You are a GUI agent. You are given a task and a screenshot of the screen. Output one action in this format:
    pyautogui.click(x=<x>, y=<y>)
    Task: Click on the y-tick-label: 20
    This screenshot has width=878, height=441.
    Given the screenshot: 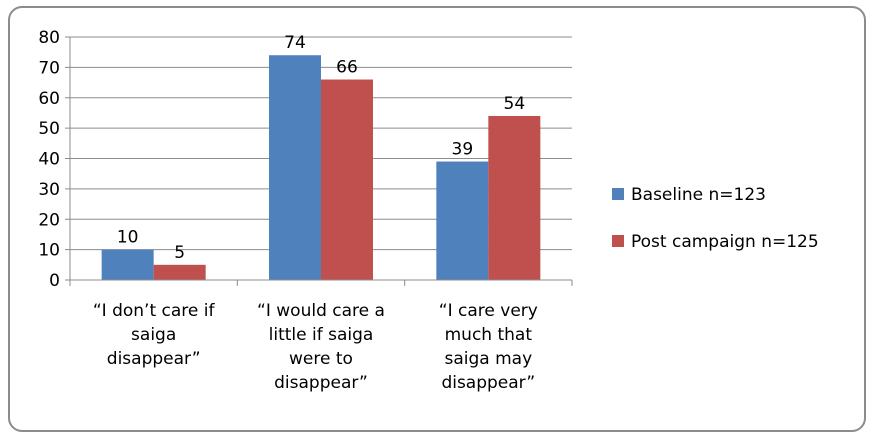 What is the action you would take?
    pyautogui.click(x=49, y=220)
    